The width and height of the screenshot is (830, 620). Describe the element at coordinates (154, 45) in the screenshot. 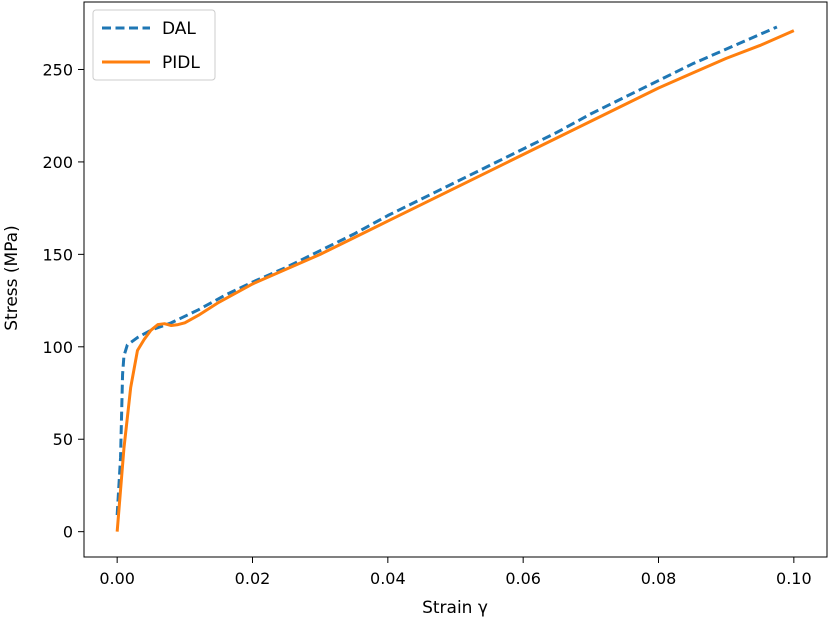

I see `legend: DAL PIDL` at that location.